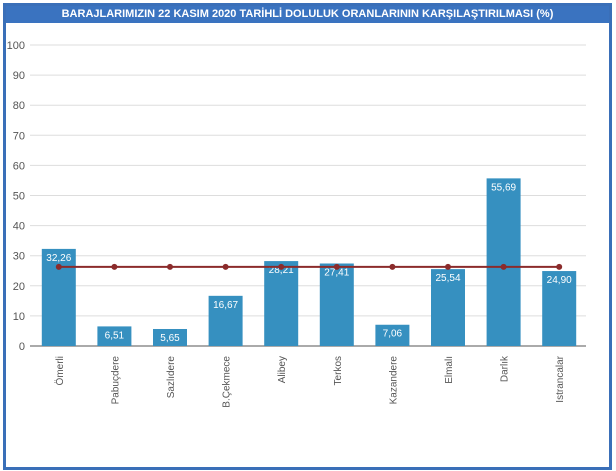  Describe the element at coordinates (393, 380) in the screenshot. I see `x-tick-label: Kazandere` at that location.